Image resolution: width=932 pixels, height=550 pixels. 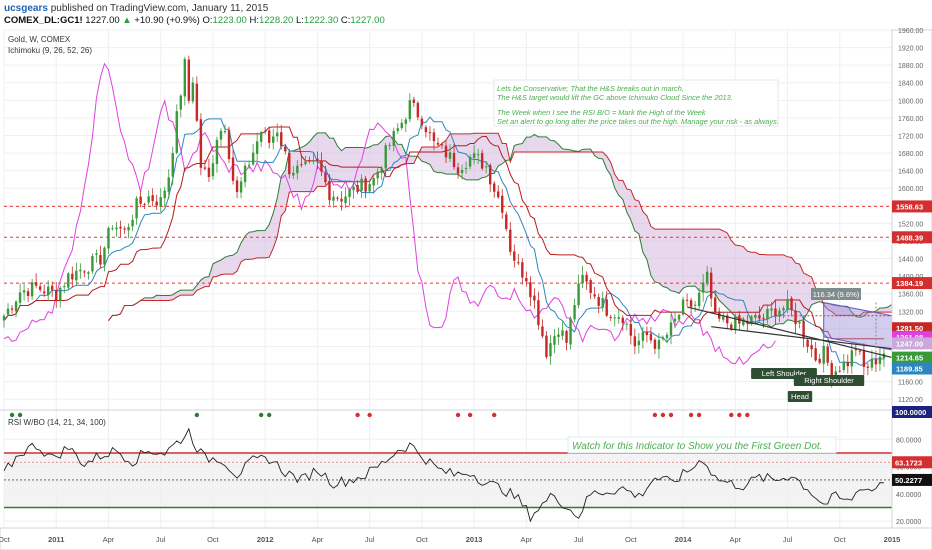 What do you see at coordinates (684, 539) in the screenshot?
I see `time-tick-label: 2014` at bounding box center [684, 539].